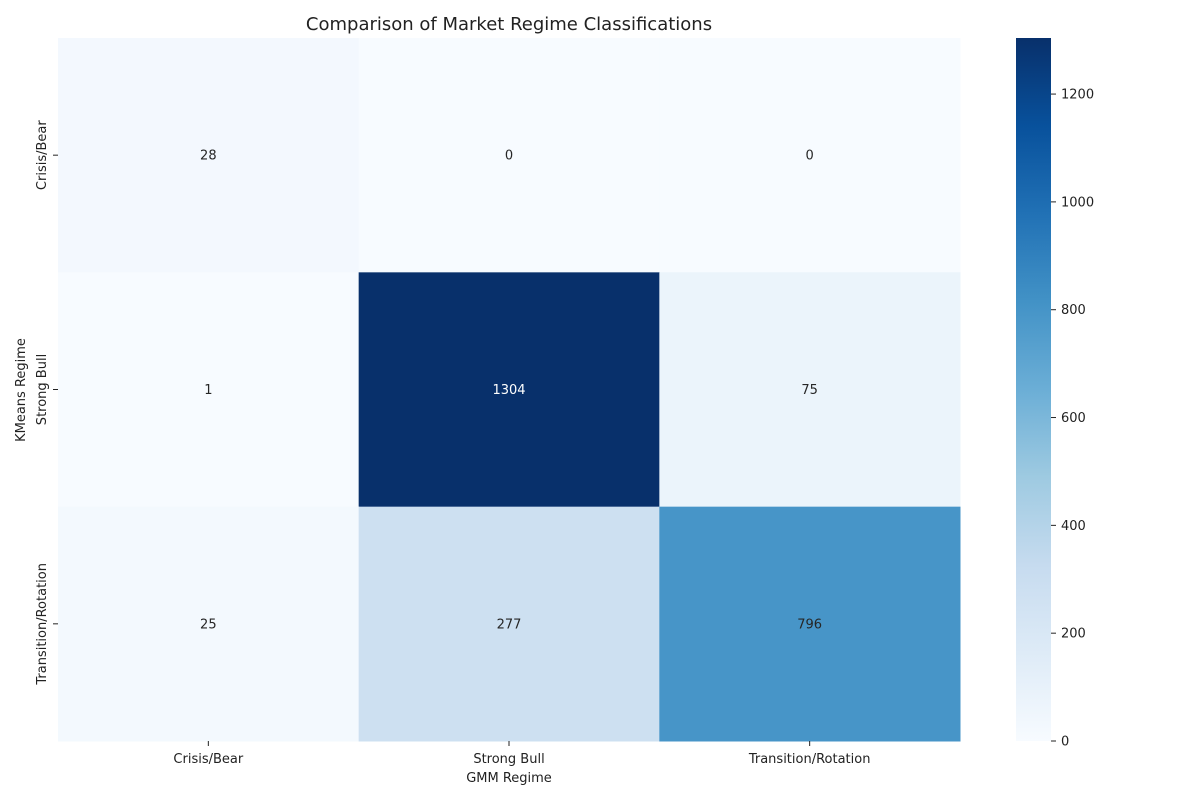 Image resolution: width=1200 pixels, height=800 pixels. I want to click on colorbar-tick-label: 200, so click(1073, 634).